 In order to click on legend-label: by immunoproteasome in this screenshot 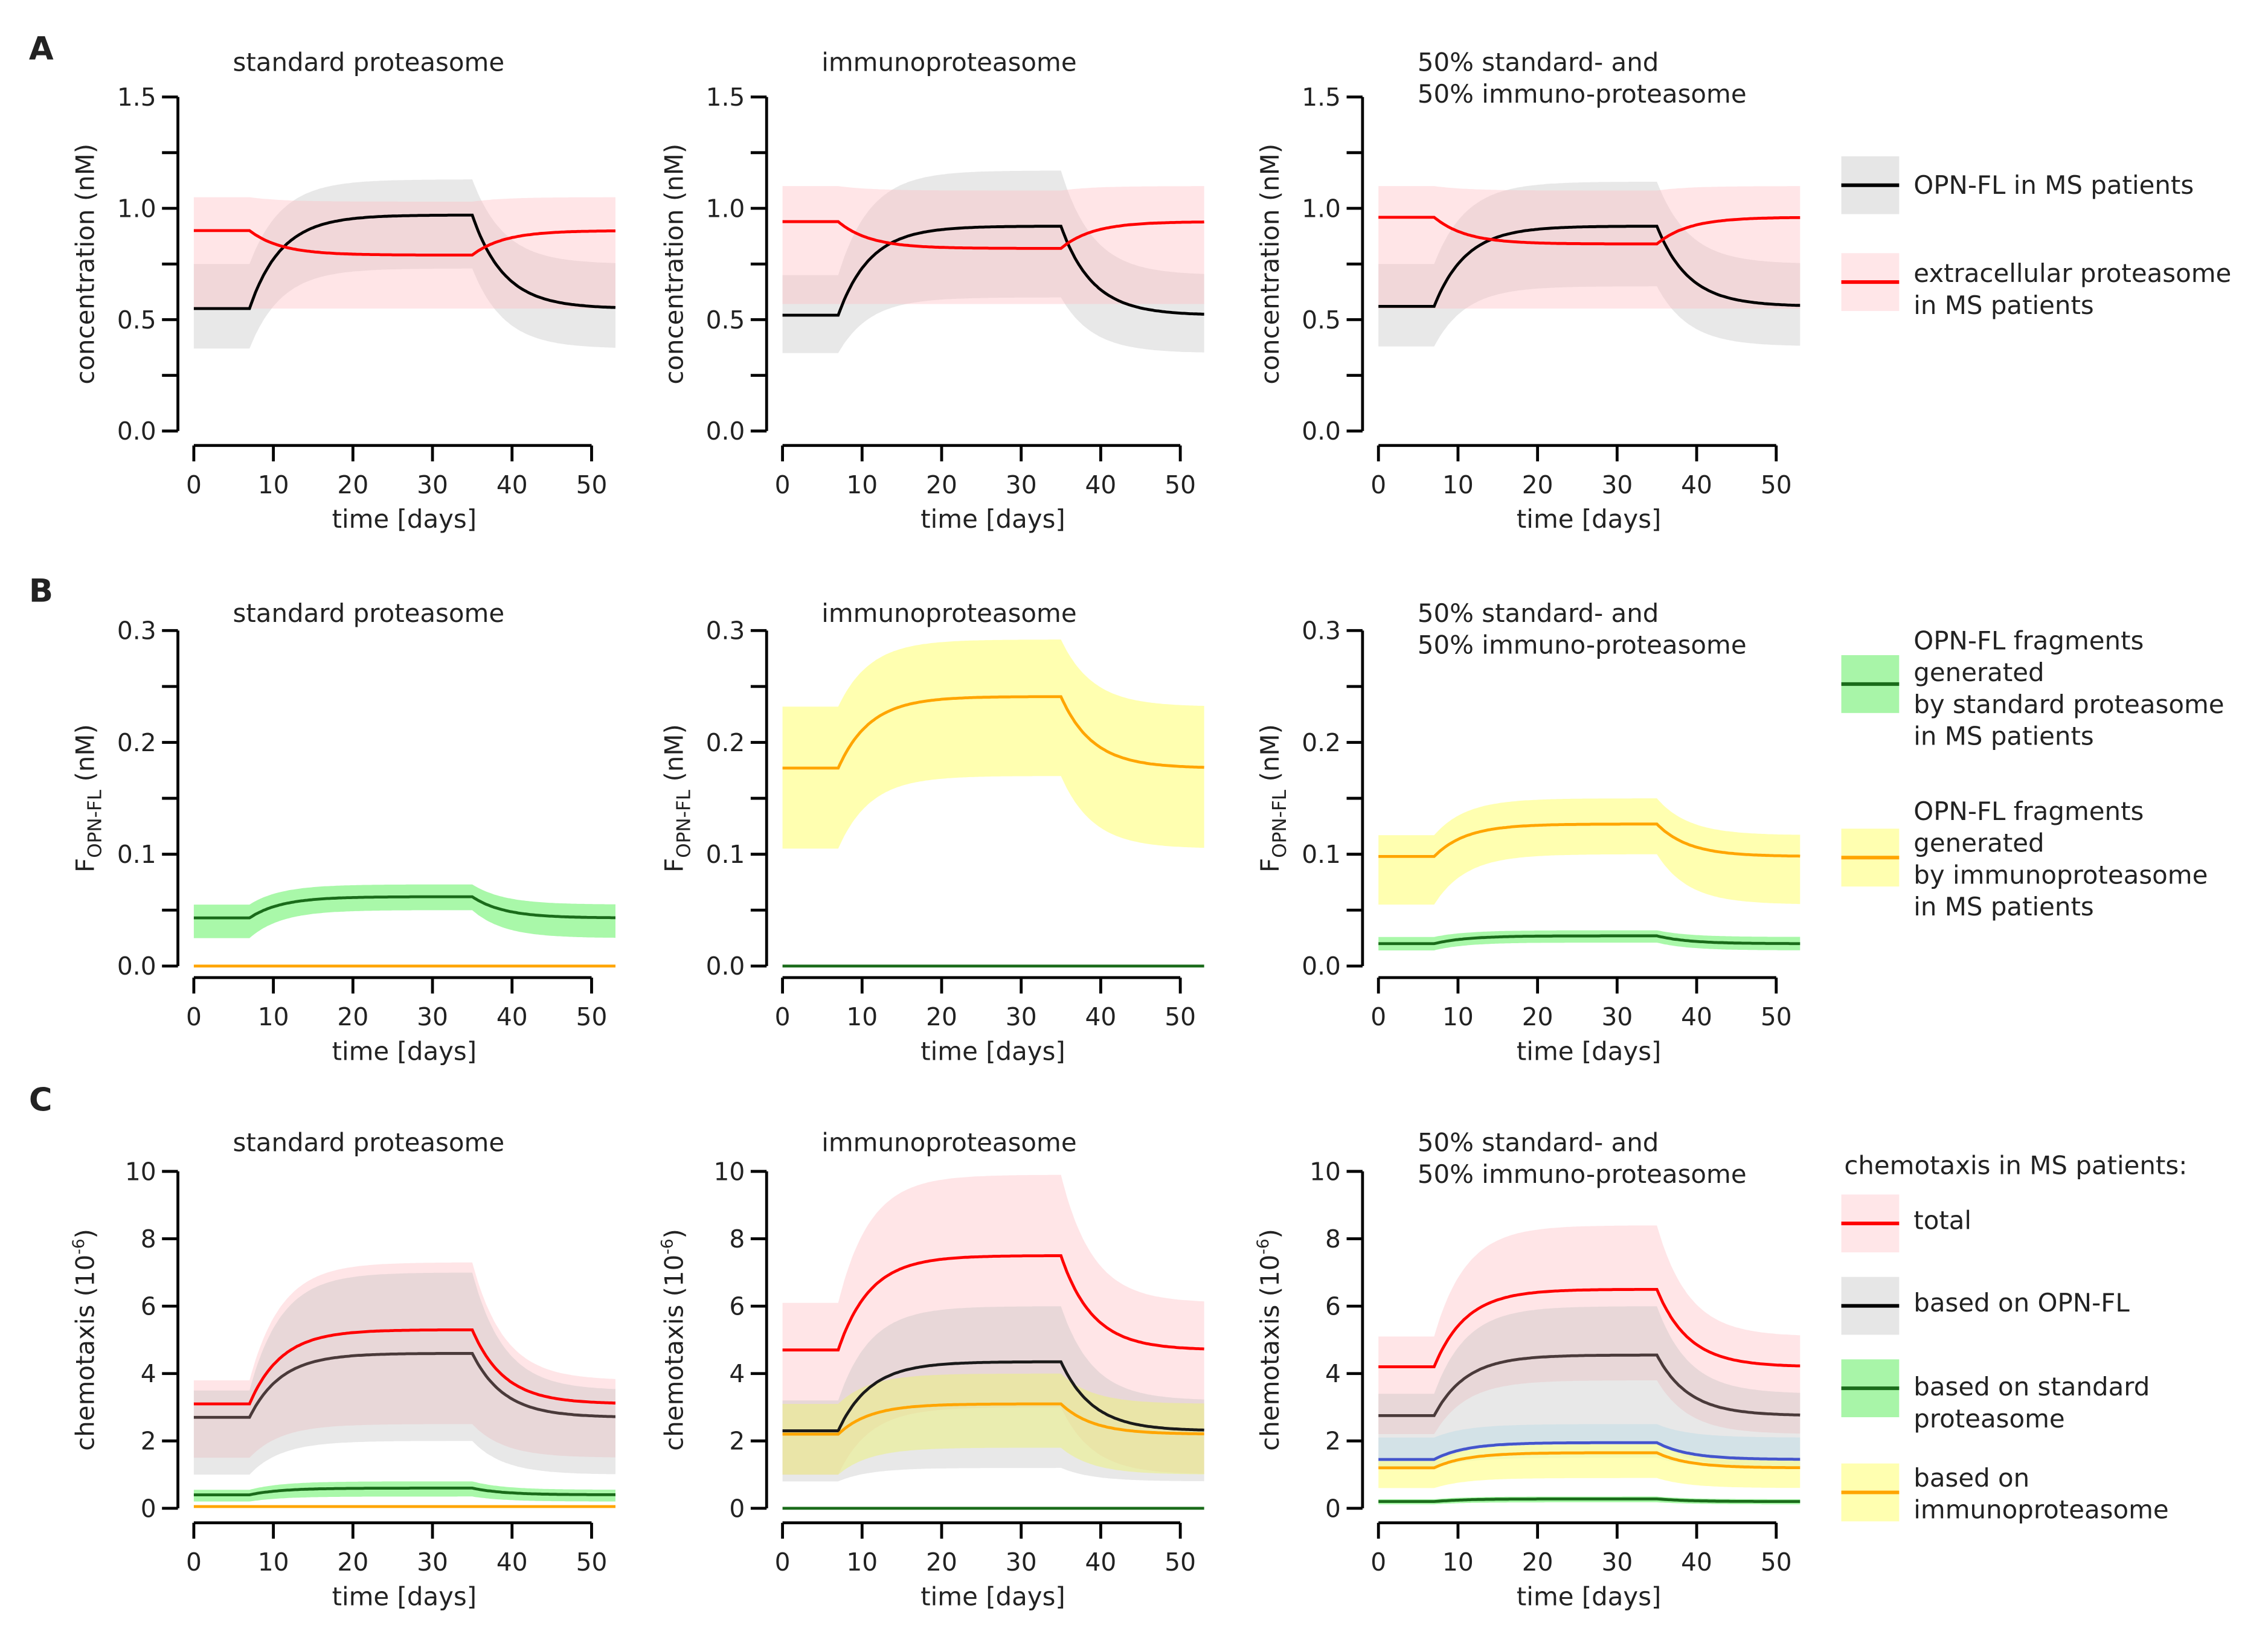, I will do `click(2061, 874)`.